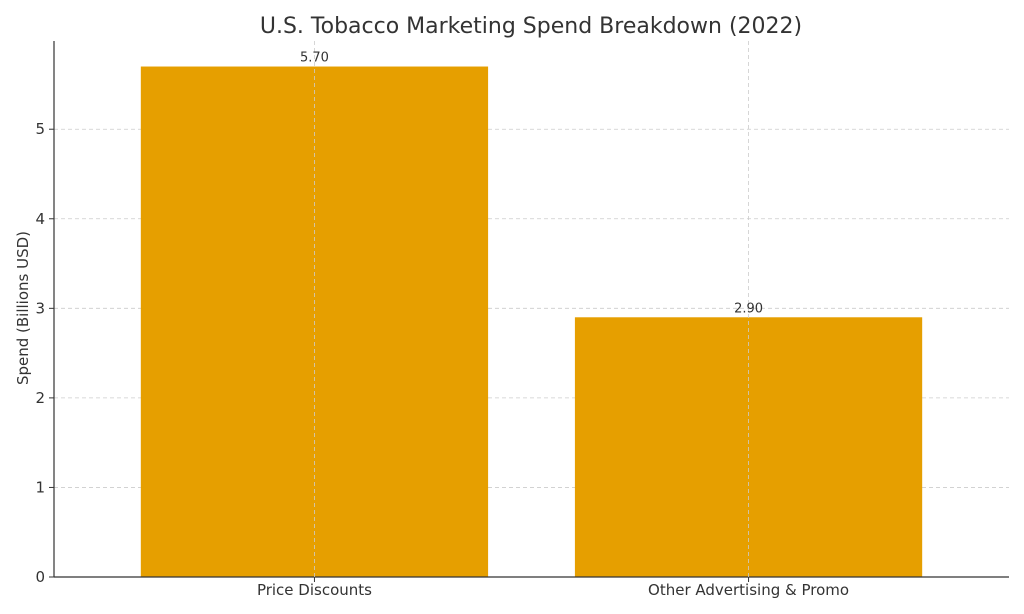  I want to click on y-tick-label: 4, so click(40, 219).